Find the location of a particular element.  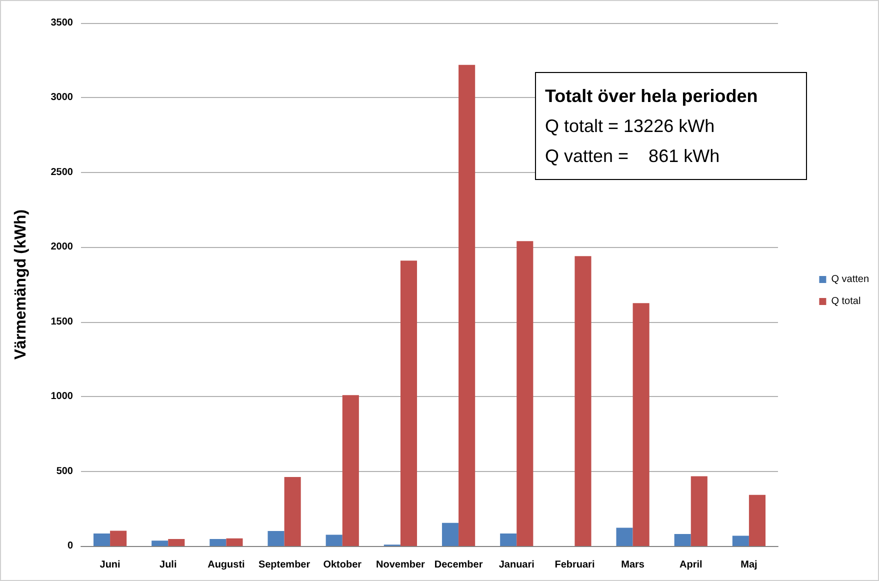

y-tick-label: 1500 is located at coordinates (62, 322).